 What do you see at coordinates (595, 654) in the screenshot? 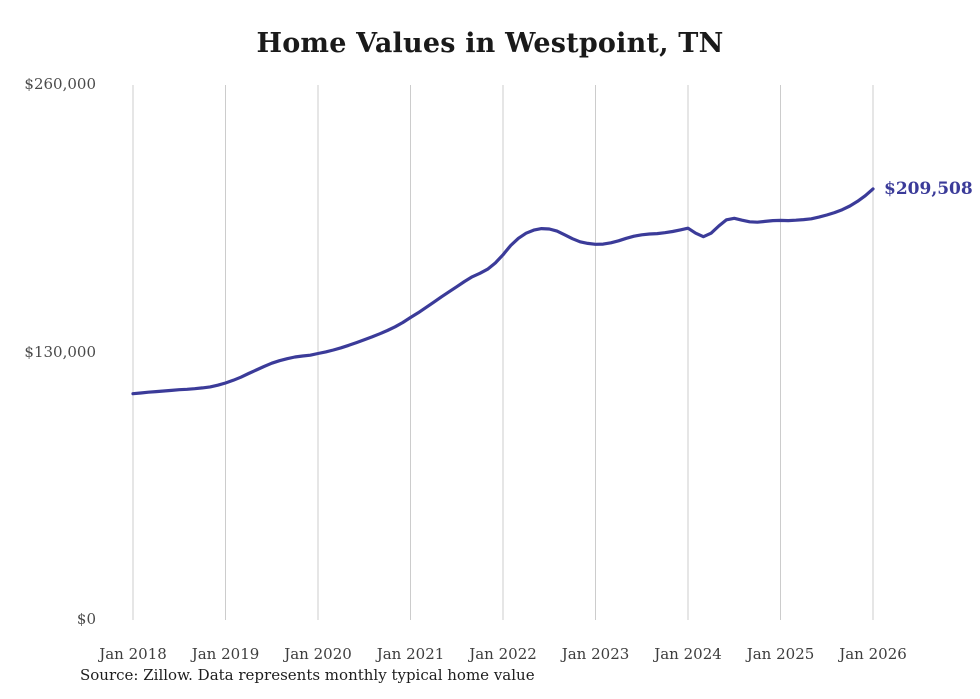
I see `x-tick-label: Jan 2023` at bounding box center [595, 654].